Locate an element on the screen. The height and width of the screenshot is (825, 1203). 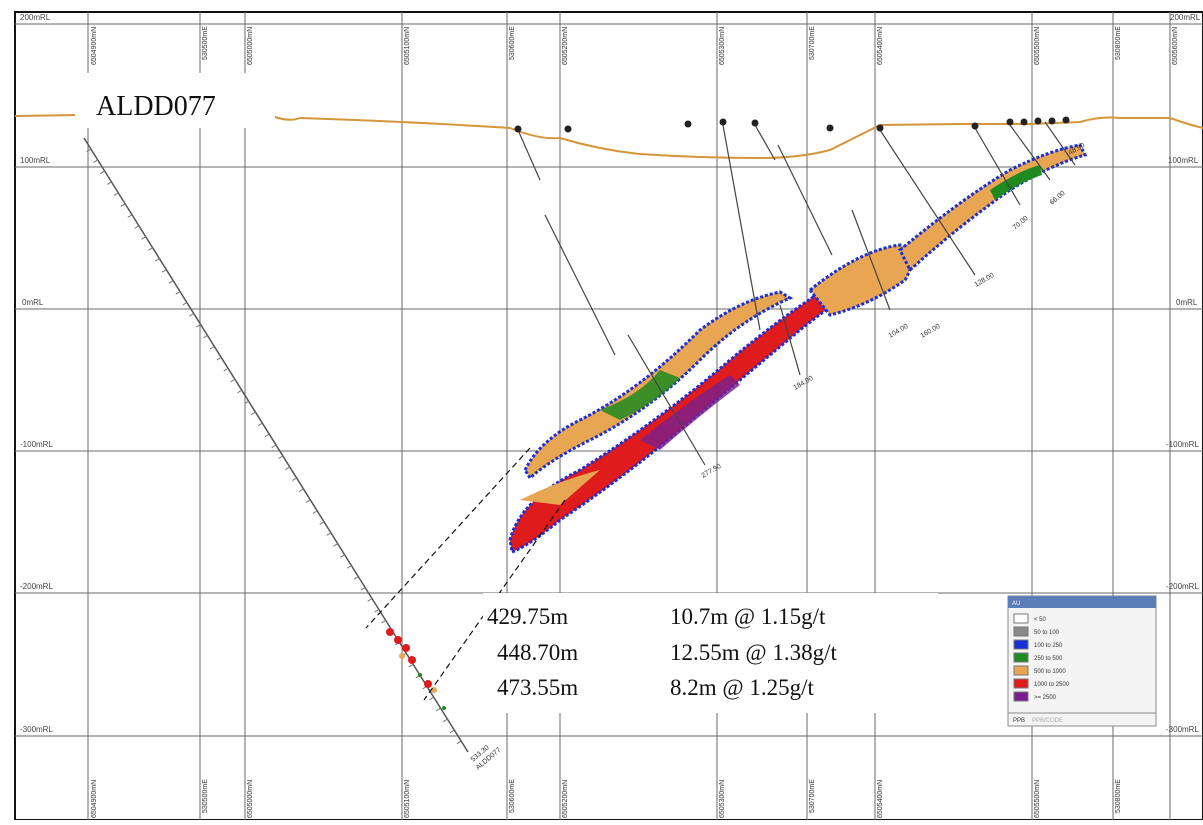
coord-label: 530800mE is located at coordinates (1118, 43).